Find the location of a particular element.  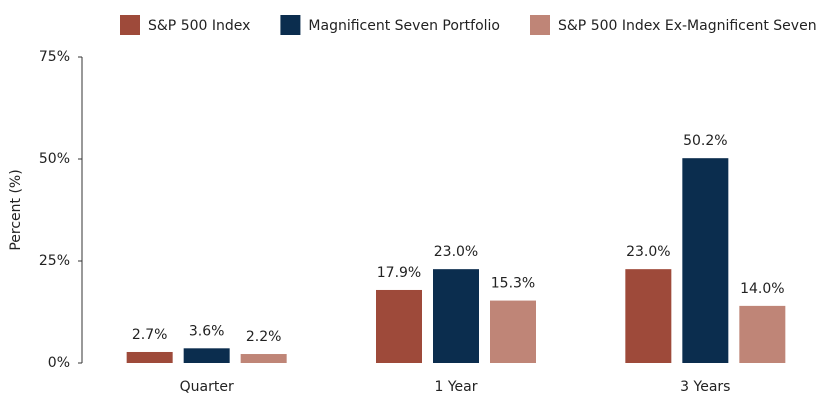

y-tick-label: 0% is located at coordinates (59, 363).